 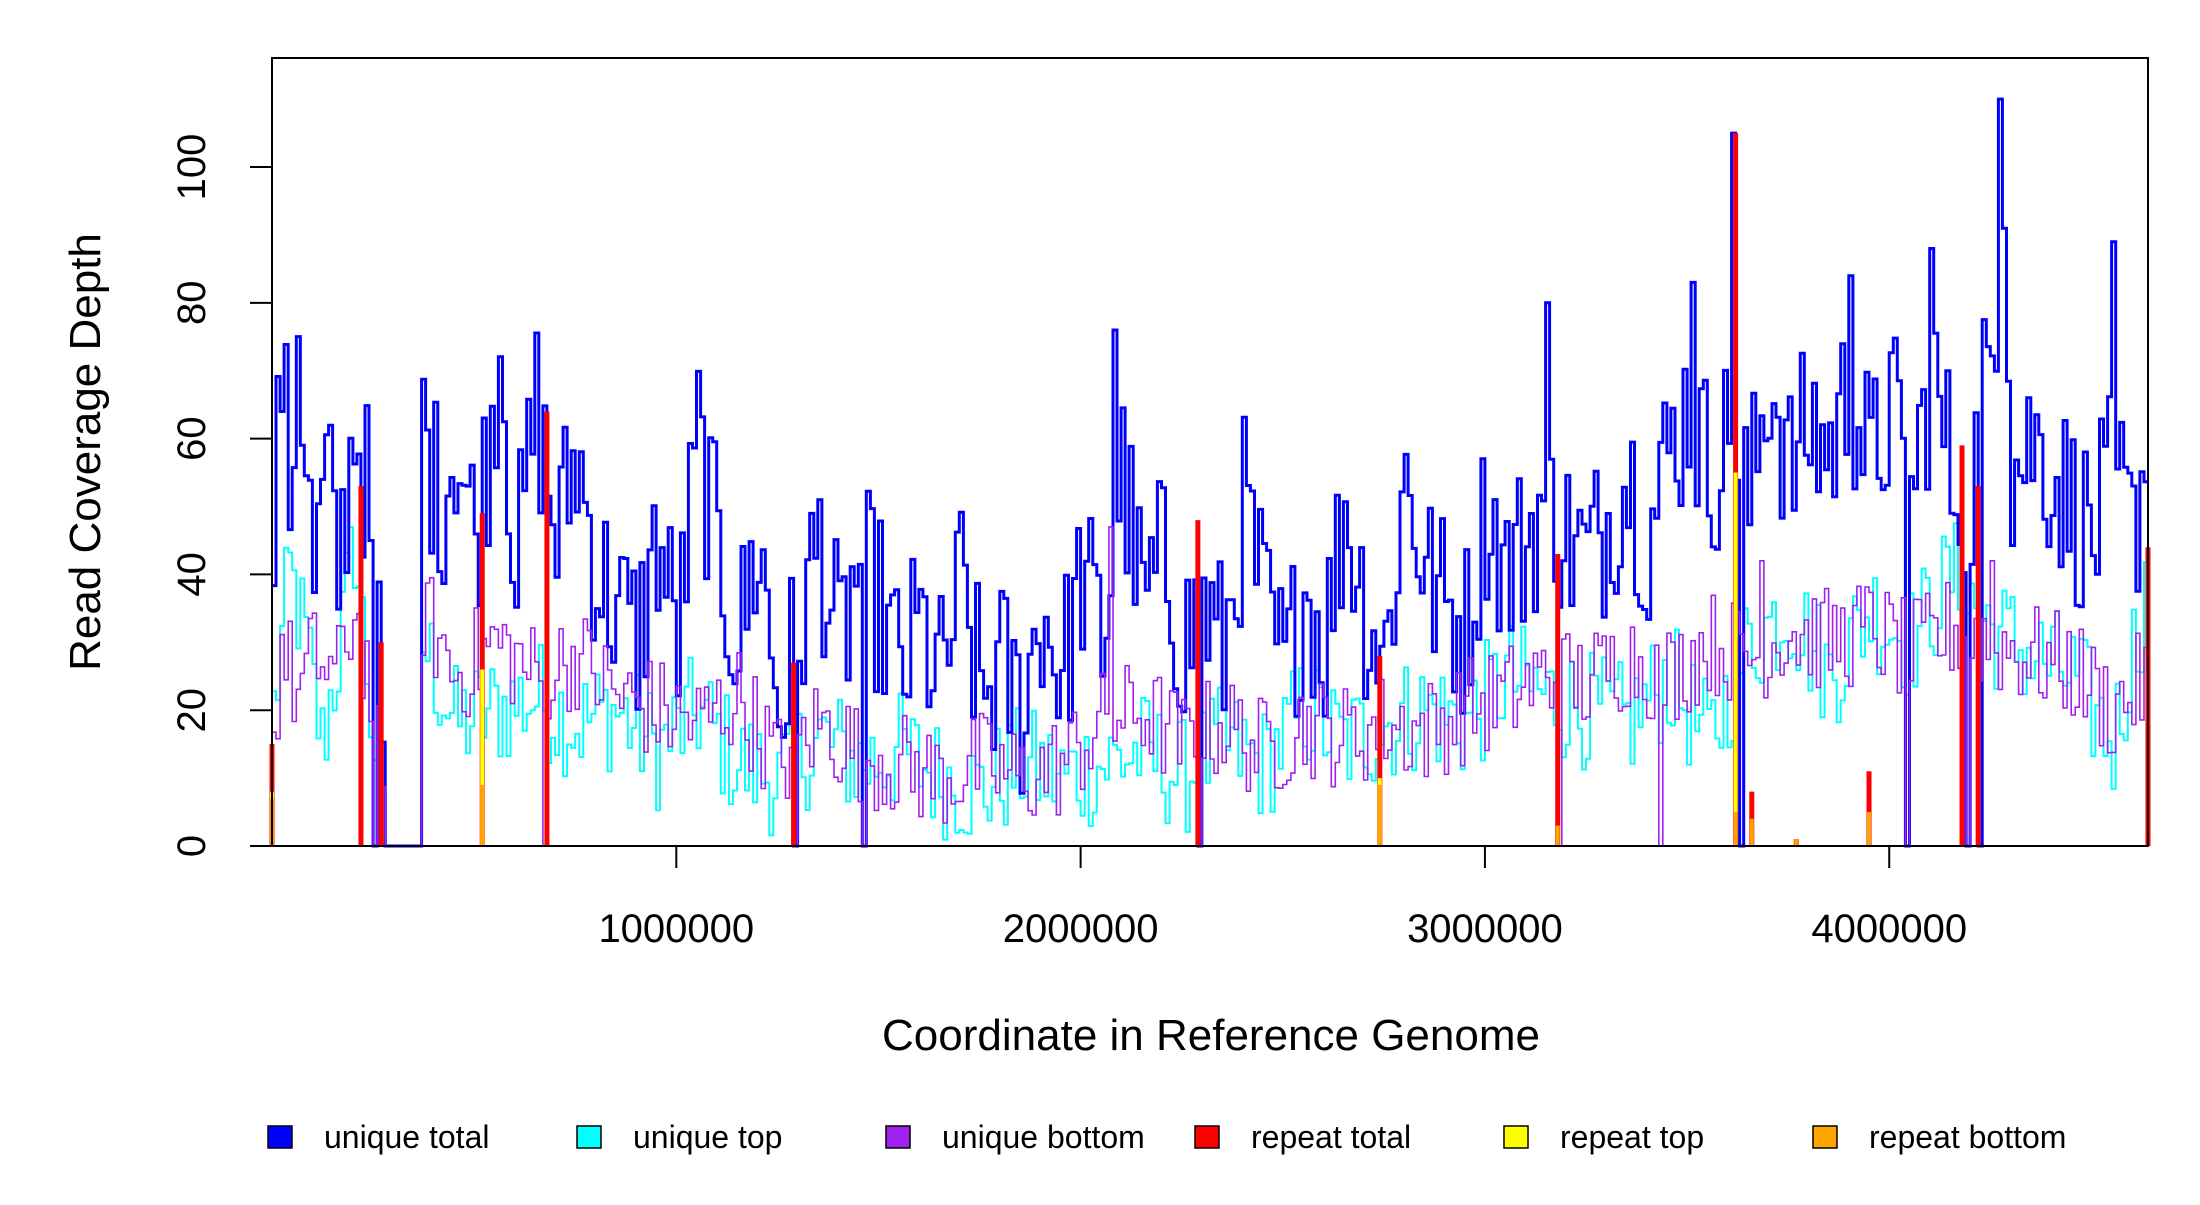 I want to click on legend-label-3: repeat total, so click(x=1331, y=1137).